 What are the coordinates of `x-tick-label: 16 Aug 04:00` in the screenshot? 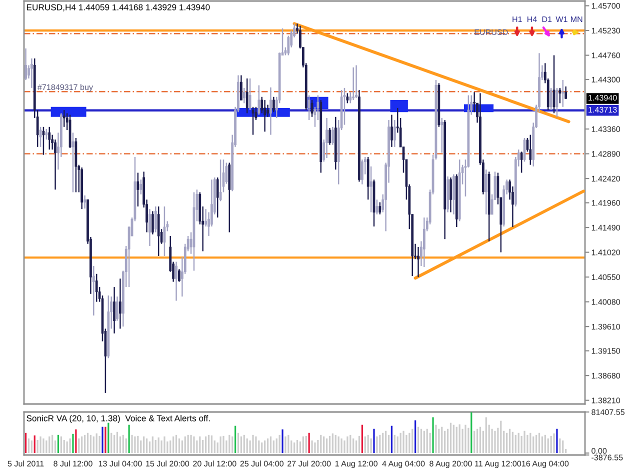 It's located at (545, 464).